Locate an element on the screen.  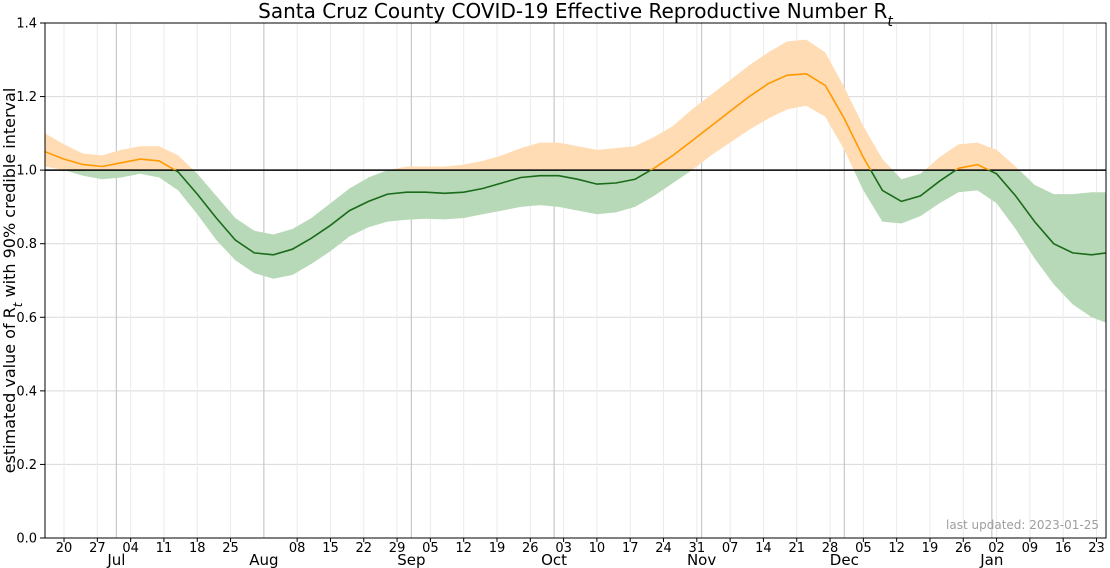
y-axis-ticks: 0.0 0.2 0.4 0.6 0.8 1.0 1.2 1.4 is located at coordinates (30, 282).